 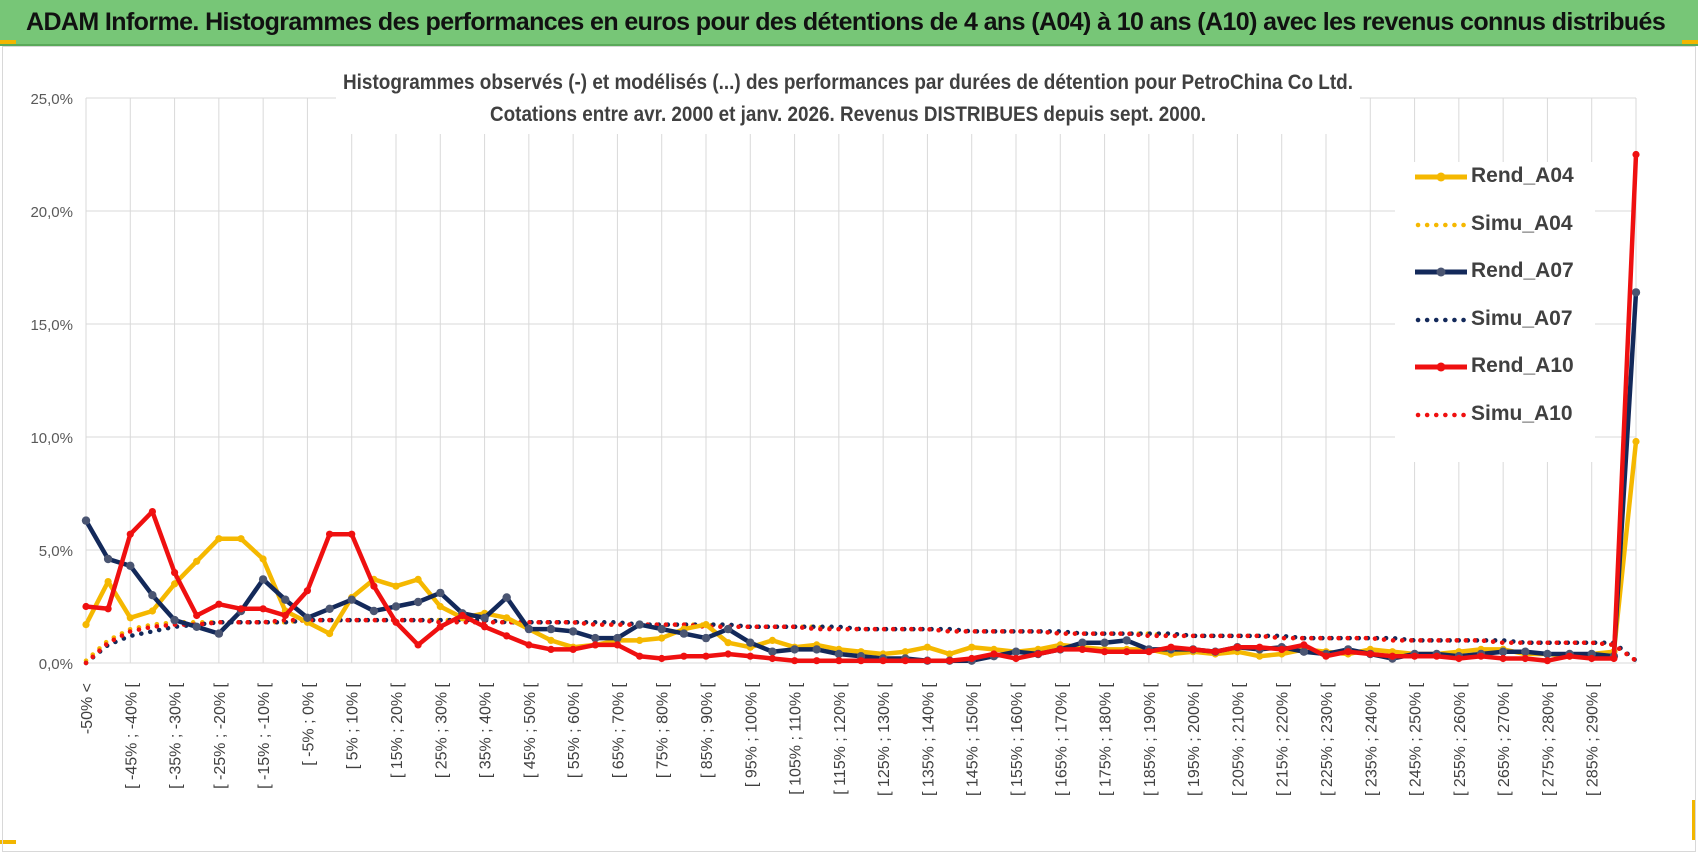 What do you see at coordinates (56, 551) in the screenshot?
I see `y-tick-label: 5,0%` at bounding box center [56, 551].